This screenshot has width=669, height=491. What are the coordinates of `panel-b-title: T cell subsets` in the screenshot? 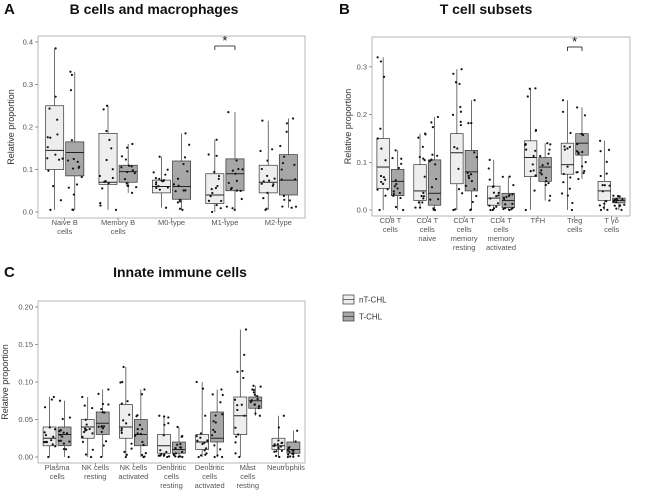 It's located at (486, 9).